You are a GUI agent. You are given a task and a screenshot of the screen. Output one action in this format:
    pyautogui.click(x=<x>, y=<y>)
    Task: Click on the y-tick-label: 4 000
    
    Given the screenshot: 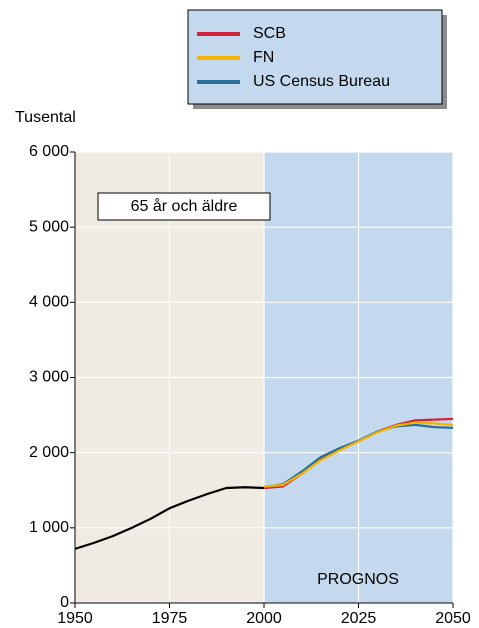 What is the action you would take?
    pyautogui.click(x=49, y=302)
    